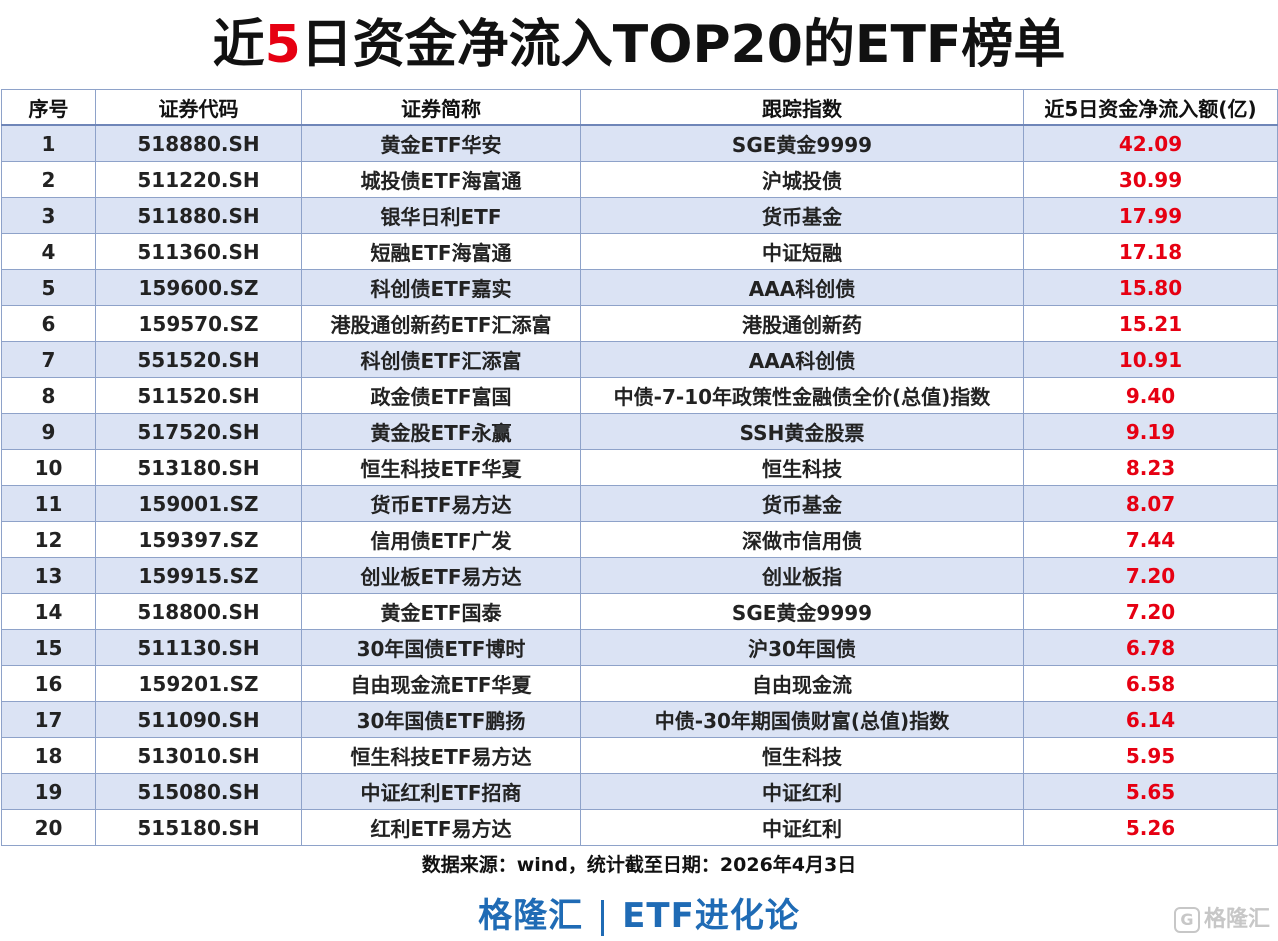 The image size is (1278, 941). What do you see at coordinates (639, 575) in the screenshot?
I see `table-row: 13 159915.SZ 创业板ETF易方达 创业板指 7.20` at bounding box center [639, 575].